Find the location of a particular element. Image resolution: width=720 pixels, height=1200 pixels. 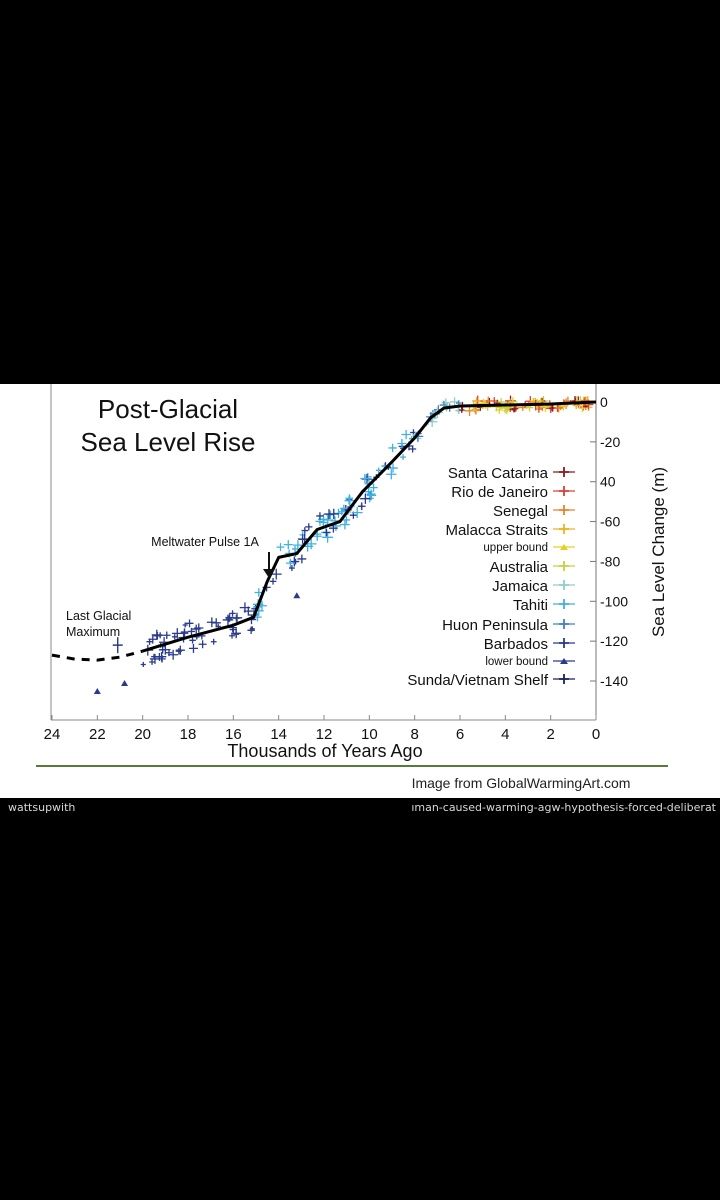

x-tick-label: 2 is located at coordinates (550, 734).